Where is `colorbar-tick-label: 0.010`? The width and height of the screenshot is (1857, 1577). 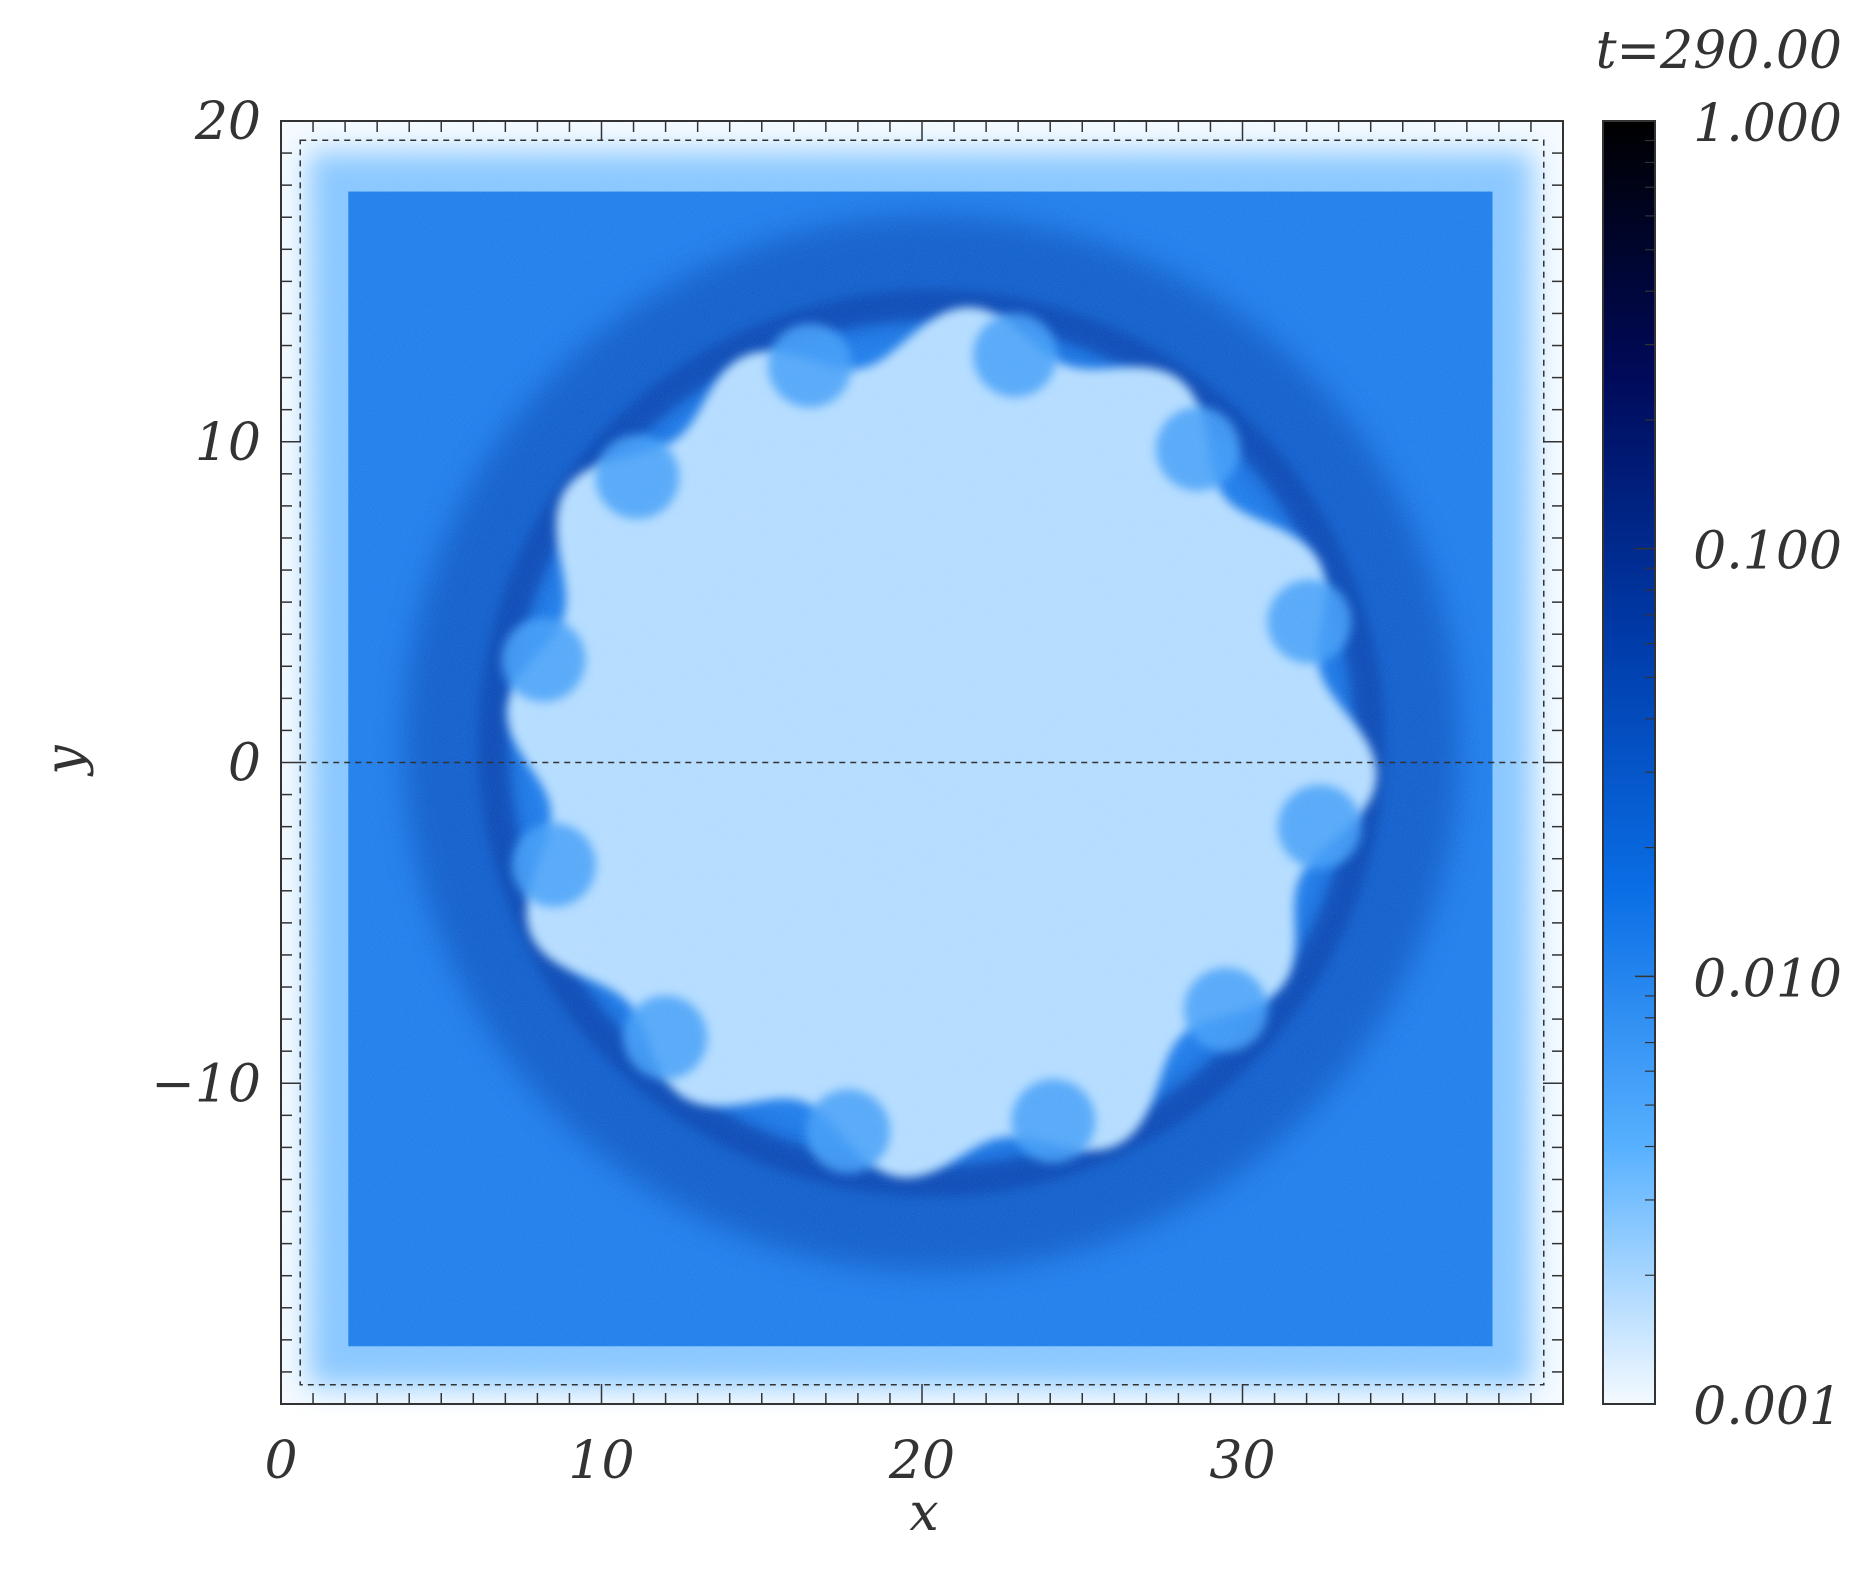
colorbar-tick-label: 0.010 is located at coordinates (1767, 979).